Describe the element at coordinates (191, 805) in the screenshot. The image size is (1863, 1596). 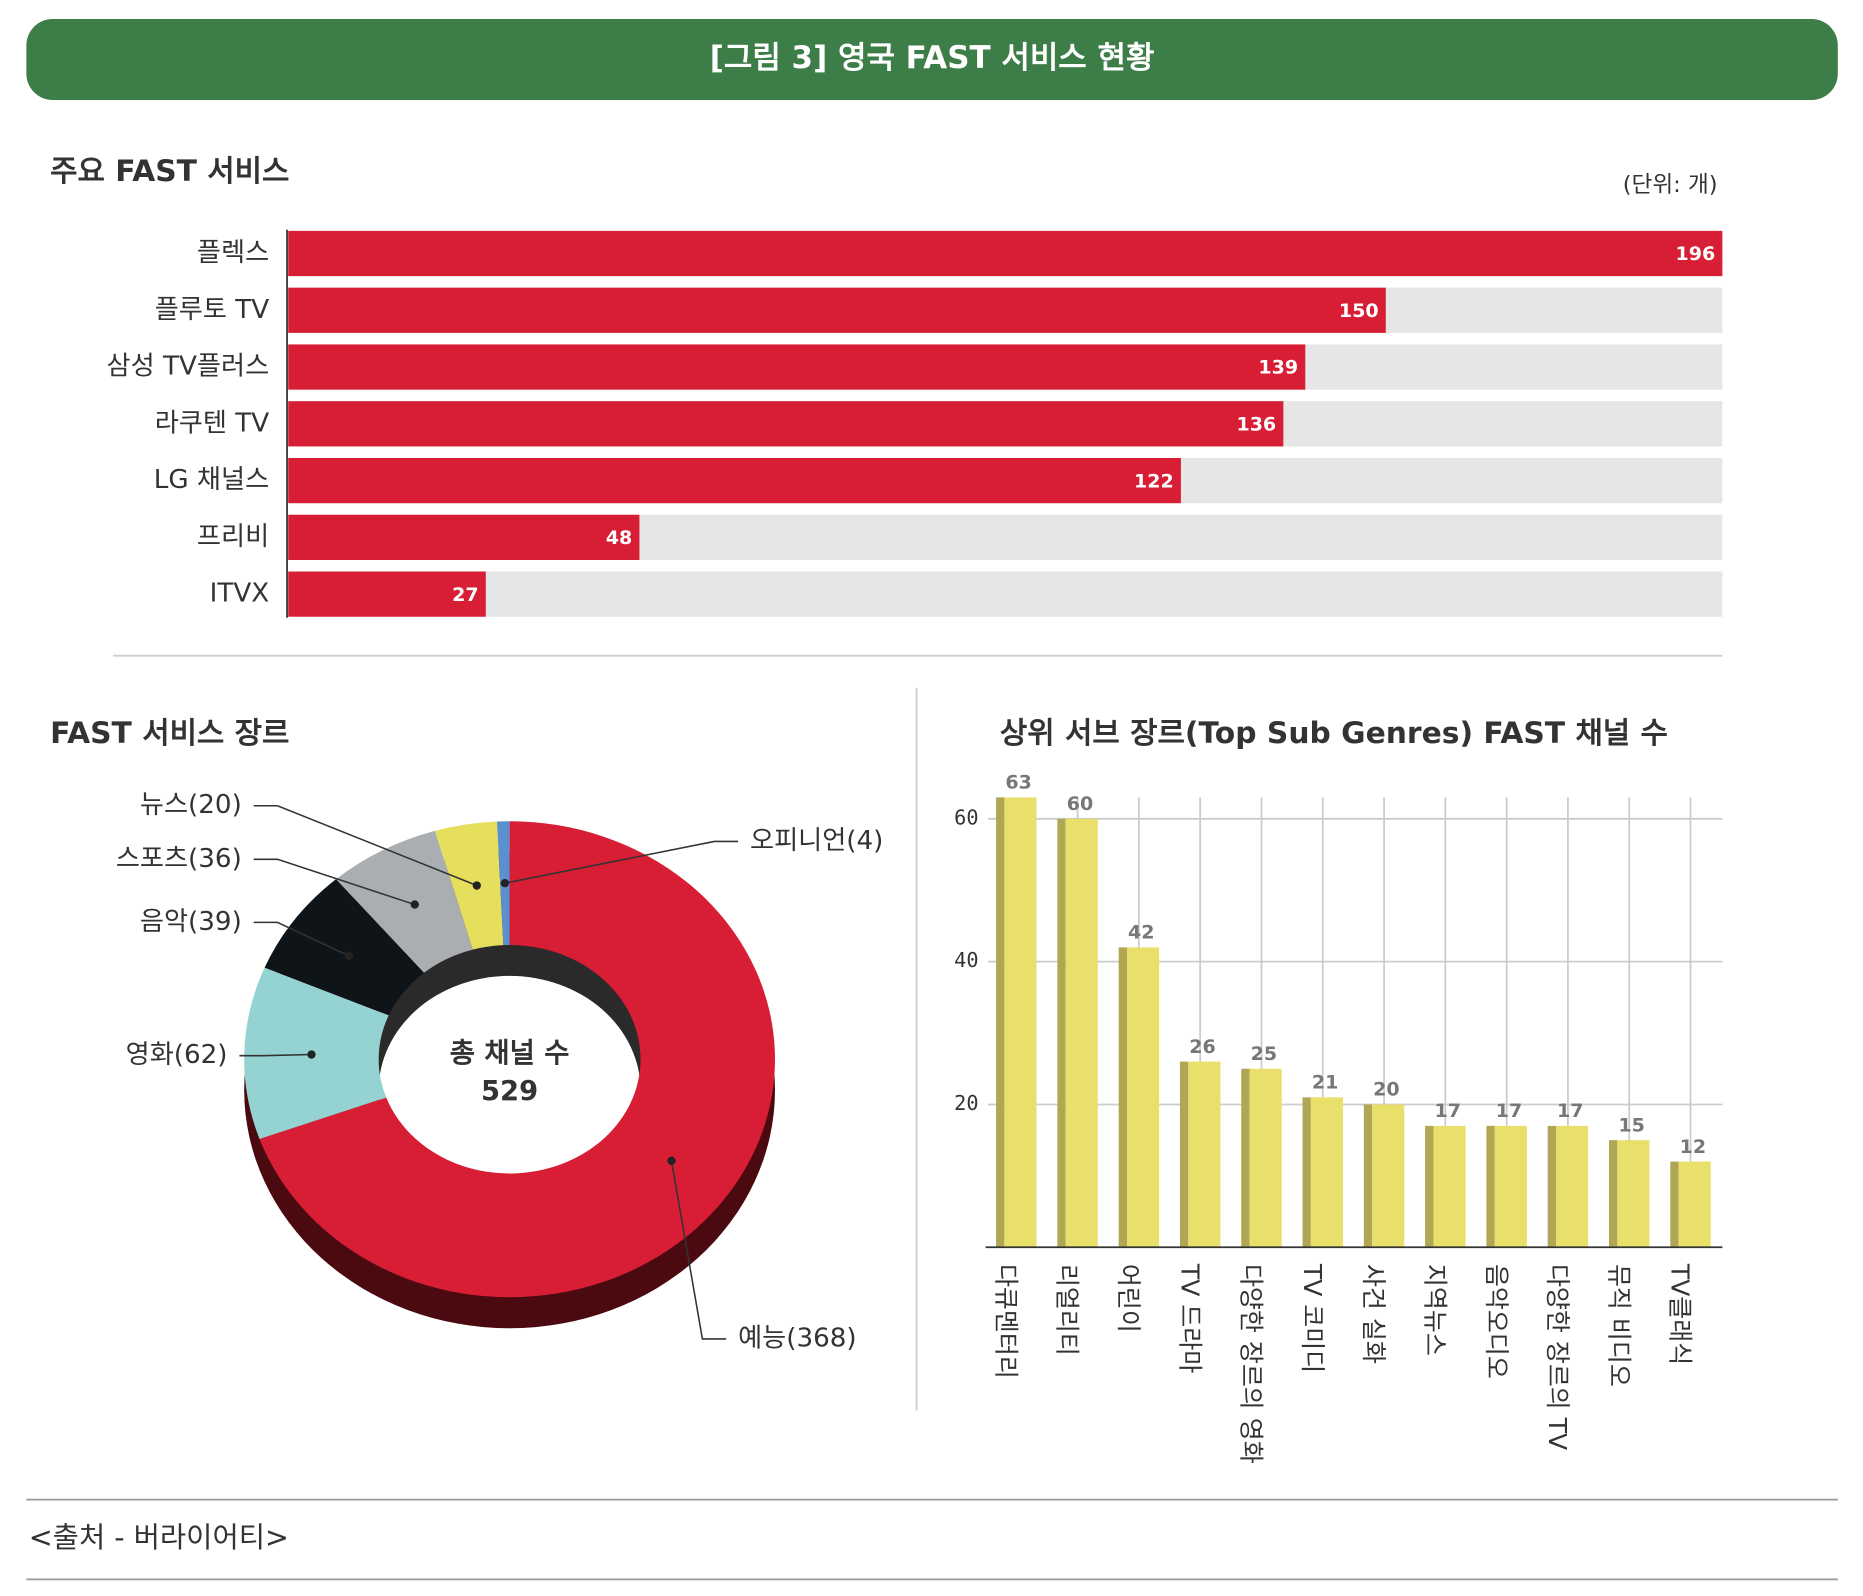
I see `slice-label: 뉴스(20)` at that location.